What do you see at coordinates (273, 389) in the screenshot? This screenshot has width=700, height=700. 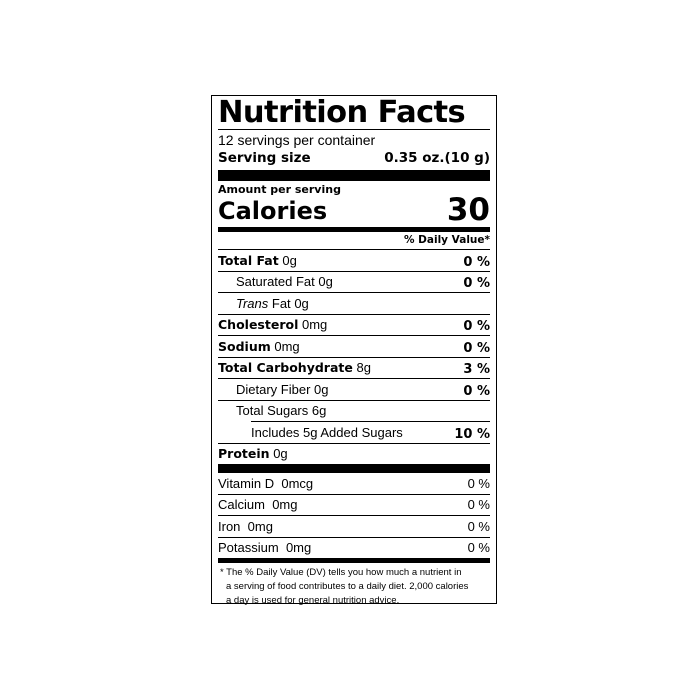 I see `nutrient-name: Dietary Fiber` at bounding box center [273, 389].